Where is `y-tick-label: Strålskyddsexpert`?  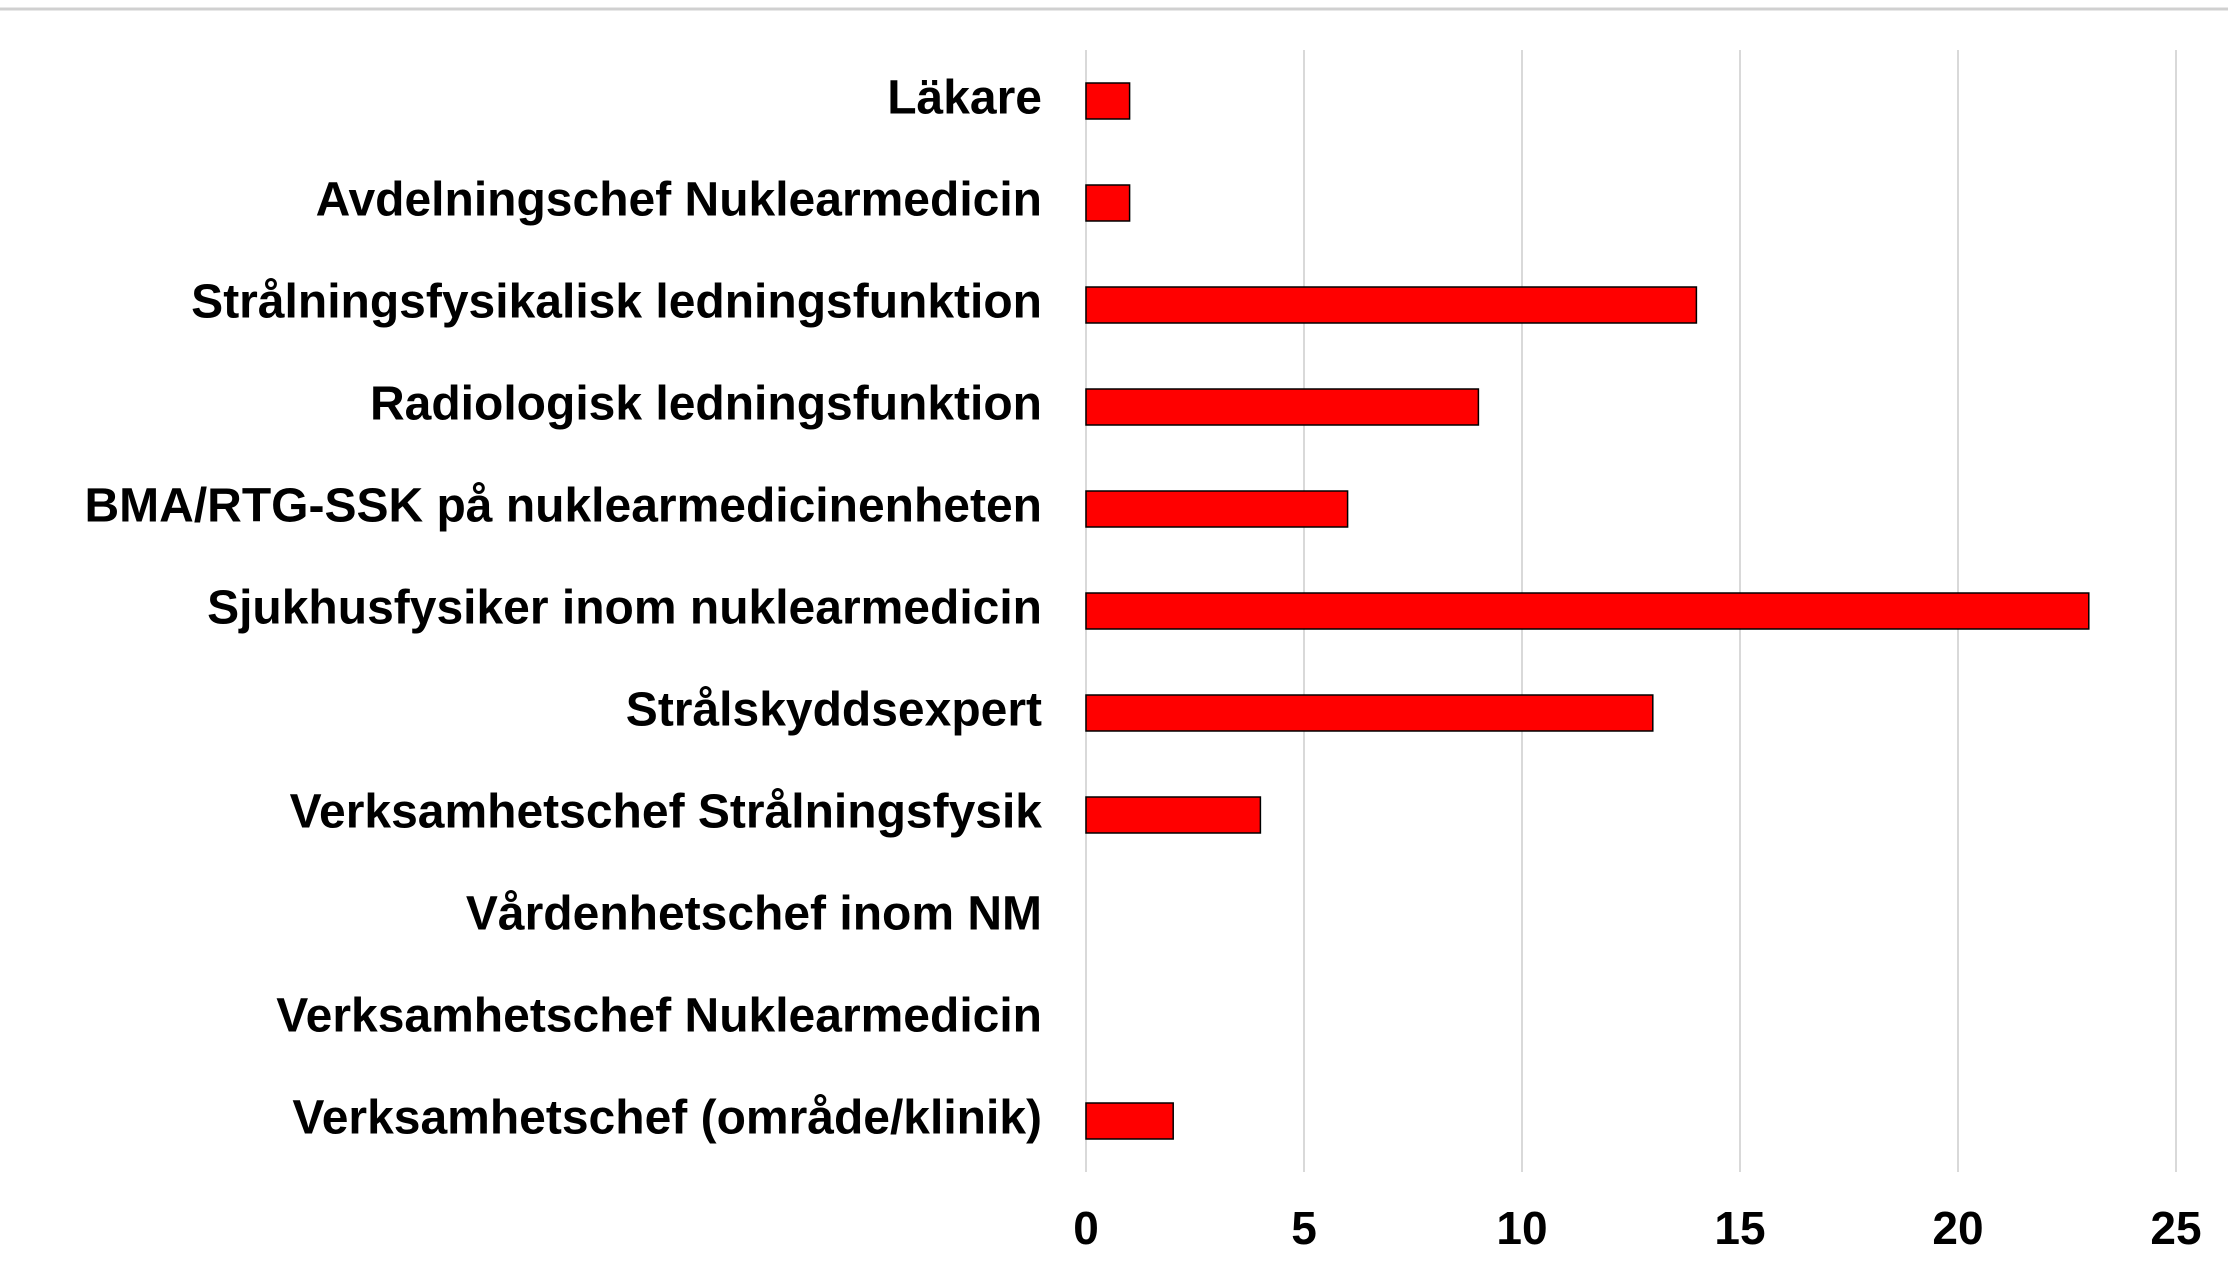 y-tick-label: Strålskyddsexpert is located at coordinates (834, 710).